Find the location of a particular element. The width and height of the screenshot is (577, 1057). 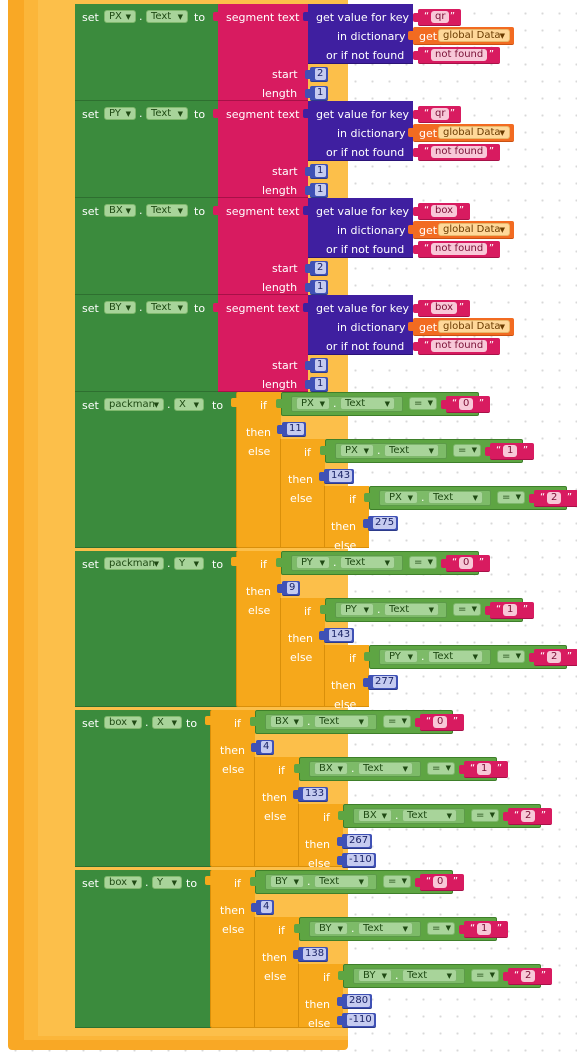

then-number: 4 is located at coordinates (265, 747).